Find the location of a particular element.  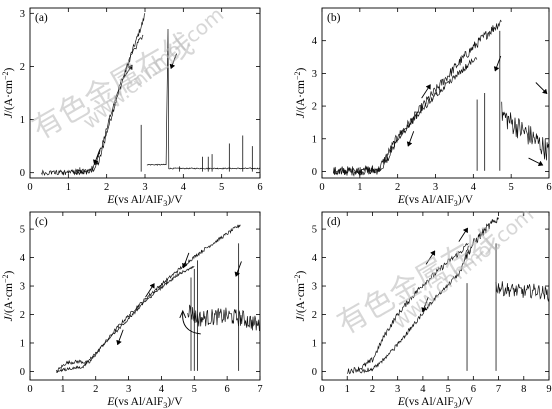

panel-label: (d) is located at coordinates (334, 222).